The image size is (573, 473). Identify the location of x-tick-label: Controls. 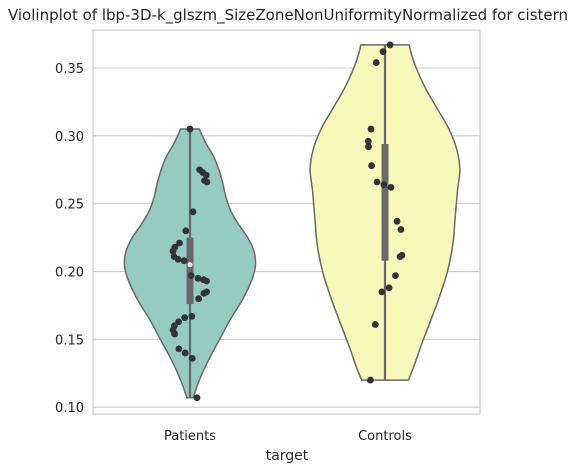
(385, 436).